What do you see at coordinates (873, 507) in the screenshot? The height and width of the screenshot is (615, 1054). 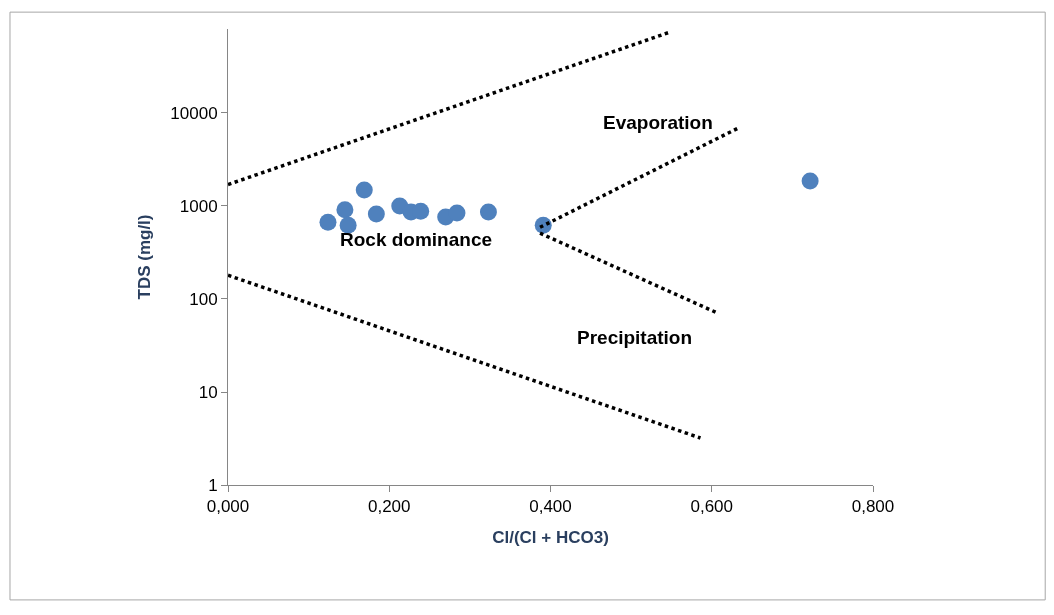 I see `x-tick-label: 0,800` at bounding box center [873, 507].